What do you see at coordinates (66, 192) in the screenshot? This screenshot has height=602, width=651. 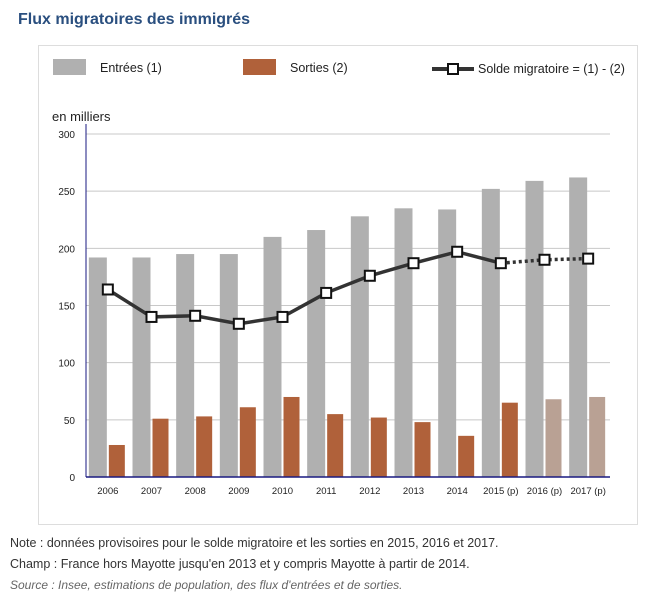 I see `y-tick-label: 250` at bounding box center [66, 192].